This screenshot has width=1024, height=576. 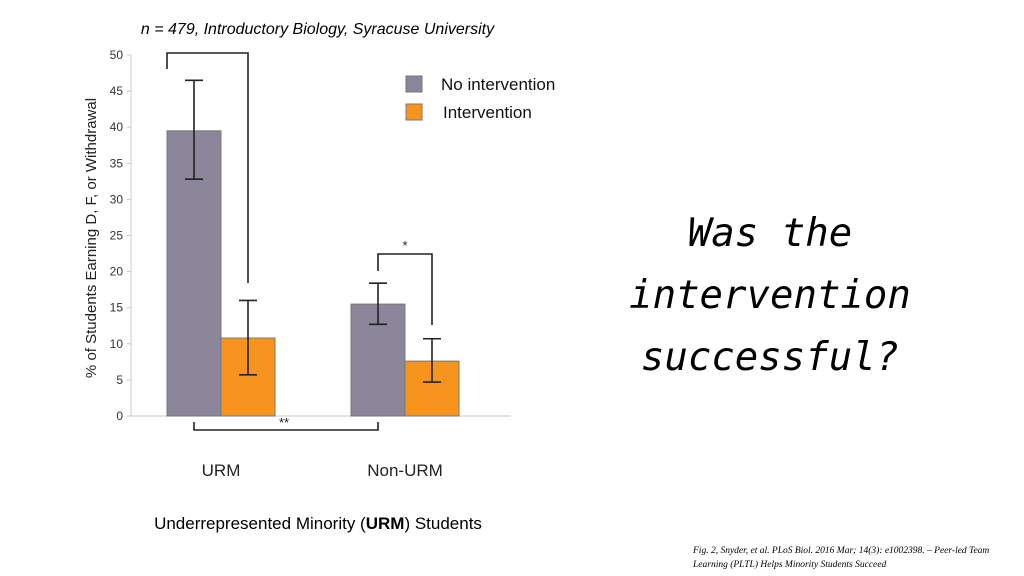 What do you see at coordinates (404, 245) in the screenshot?
I see `significance-label-non-urm: *` at bounding box center [404, 245].